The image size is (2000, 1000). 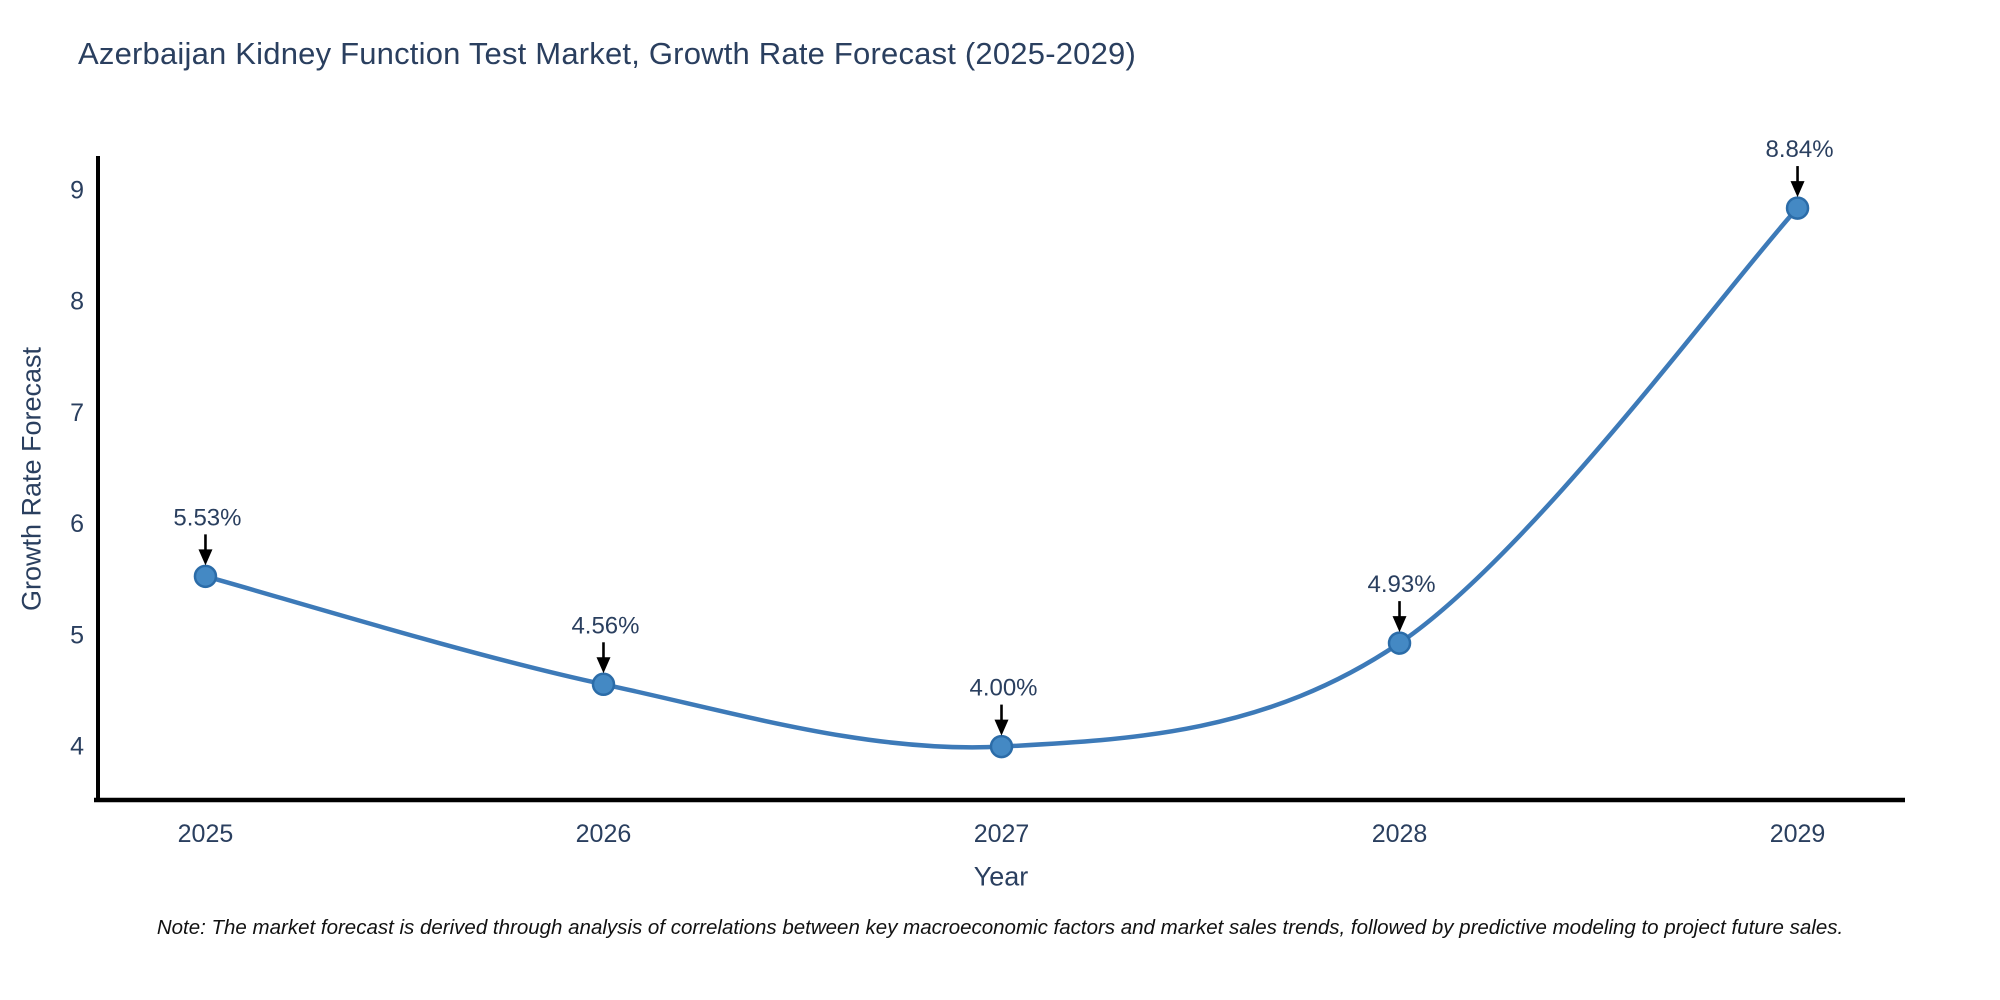 I want to click on x-tick-label: 2029, so click(x=1798, y=834).